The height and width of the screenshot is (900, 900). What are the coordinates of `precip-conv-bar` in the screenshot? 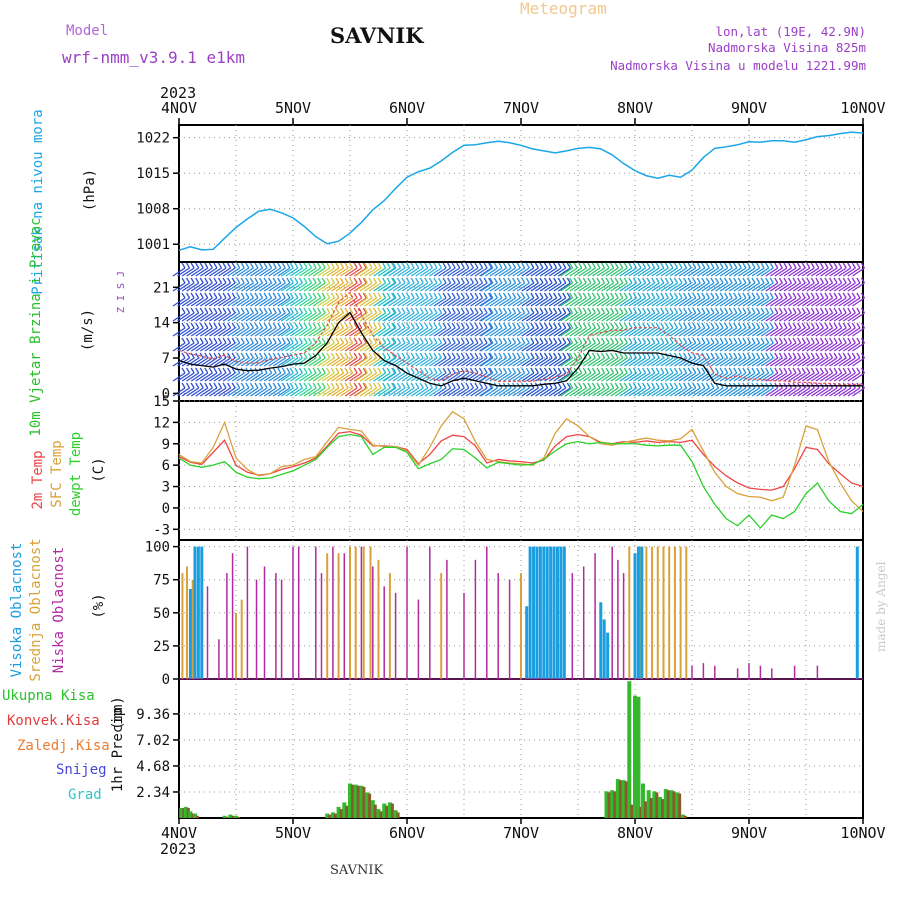 It's located at (398, 815).